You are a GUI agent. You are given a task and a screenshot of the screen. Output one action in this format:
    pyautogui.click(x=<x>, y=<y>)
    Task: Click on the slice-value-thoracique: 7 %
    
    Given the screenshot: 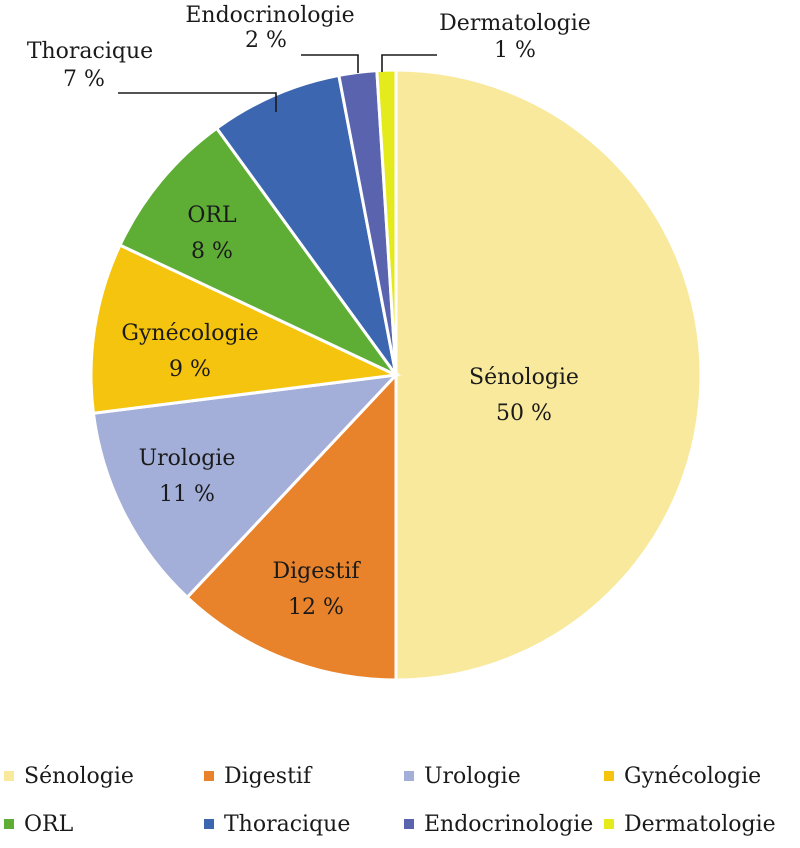 What is the action you would take?
    pyautogui.click(x=84, y=79)
    